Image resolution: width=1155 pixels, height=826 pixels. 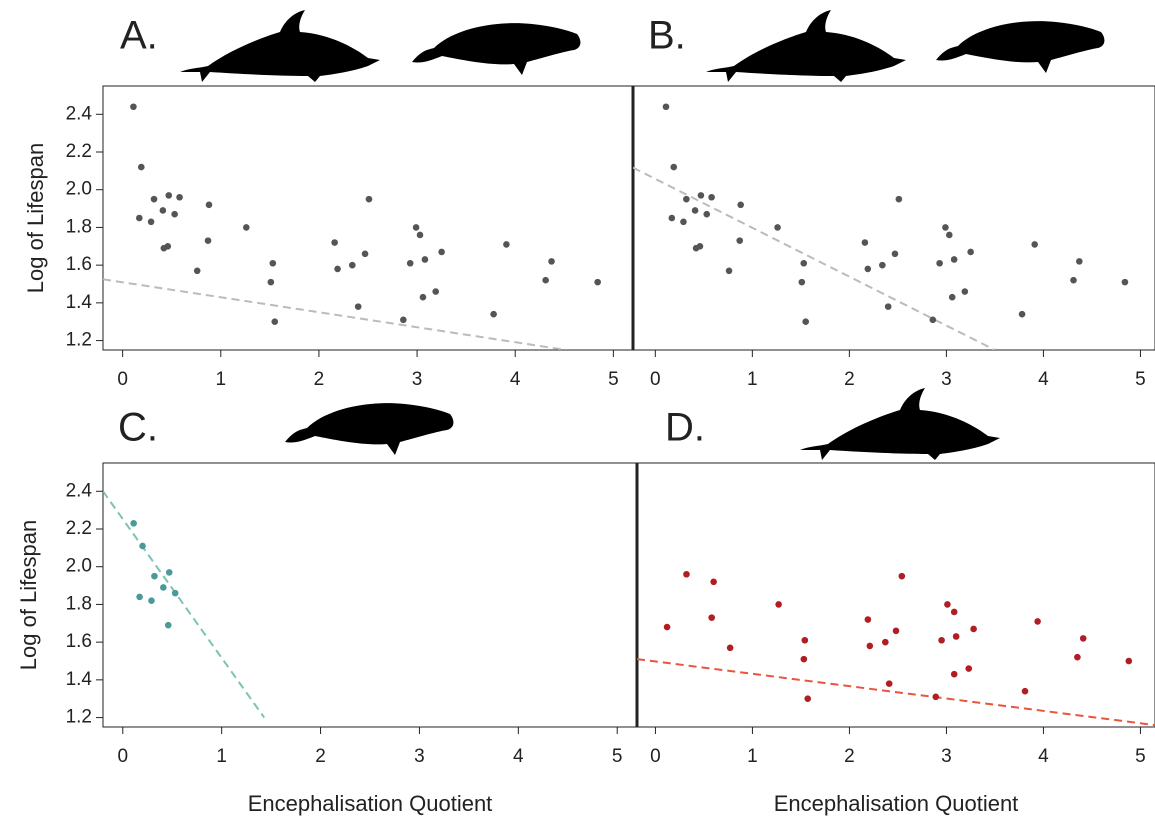 I want to click on y-axis-label: Log of Lifespan, so click(x=28, y=595).